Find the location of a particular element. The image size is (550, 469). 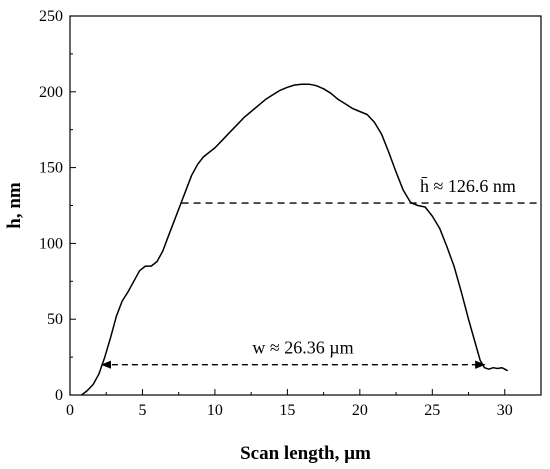

y-tick-label: 50 is located at coordinates (55, 319).